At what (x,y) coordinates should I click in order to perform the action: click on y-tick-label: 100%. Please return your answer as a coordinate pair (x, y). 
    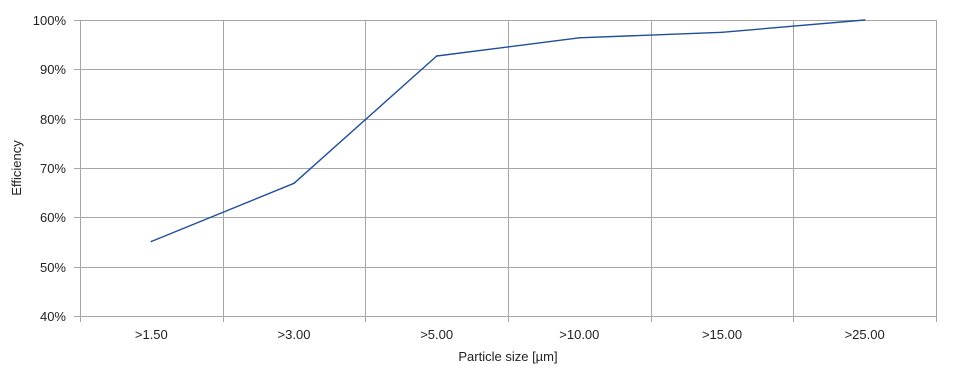
    Looking at the image, I should click on (50, 20).